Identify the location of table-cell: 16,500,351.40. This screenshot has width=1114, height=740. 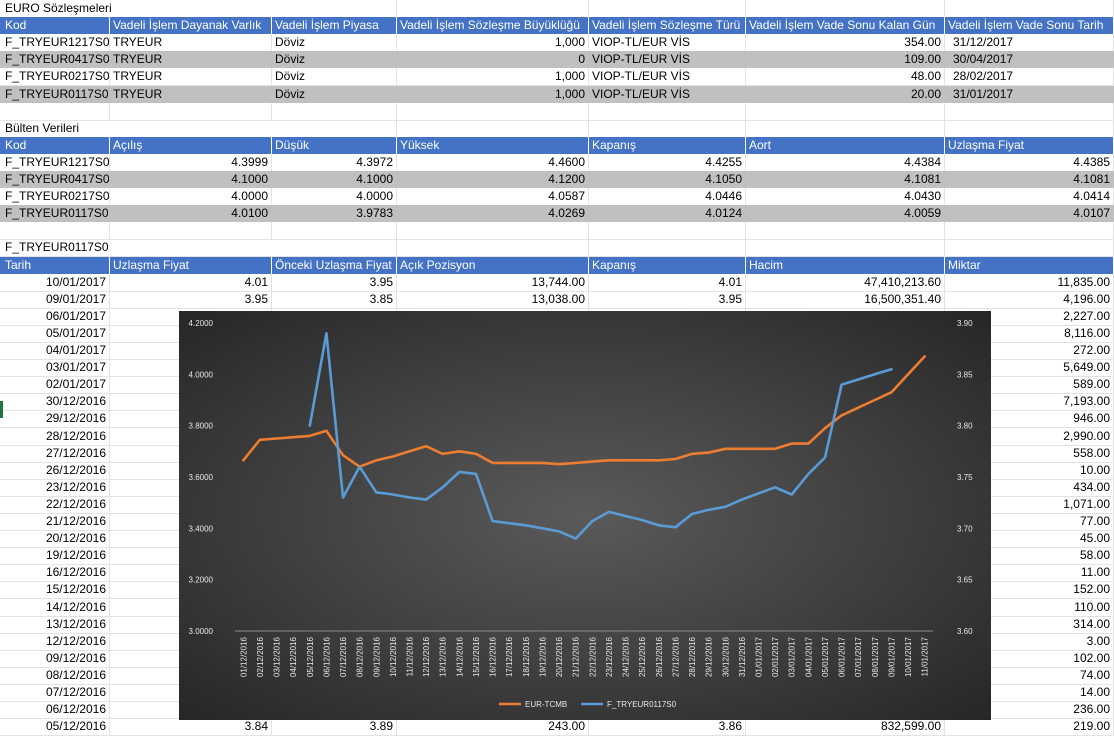
(845, 299).